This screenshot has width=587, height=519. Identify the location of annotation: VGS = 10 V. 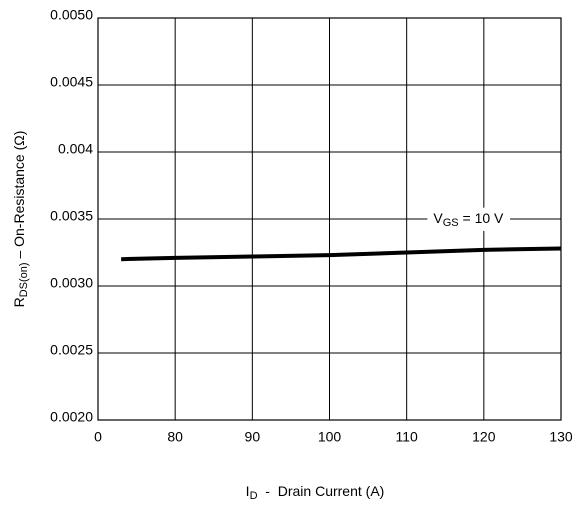
(468, 219).